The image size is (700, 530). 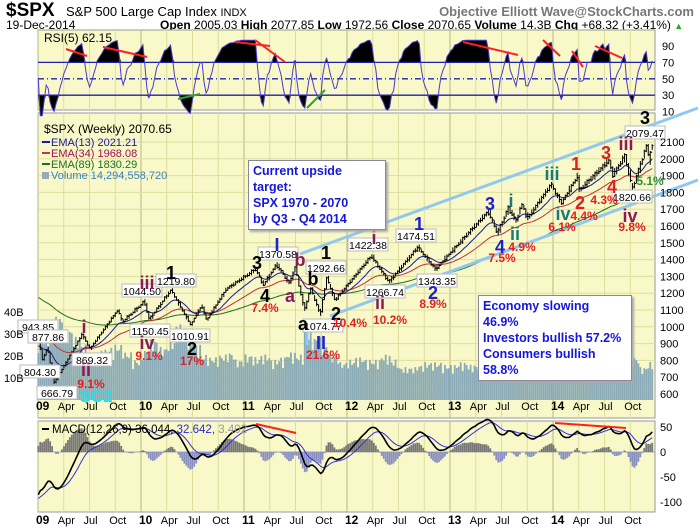 I want to click on rsi-tick-label: 70, so click(x=668, y=63).